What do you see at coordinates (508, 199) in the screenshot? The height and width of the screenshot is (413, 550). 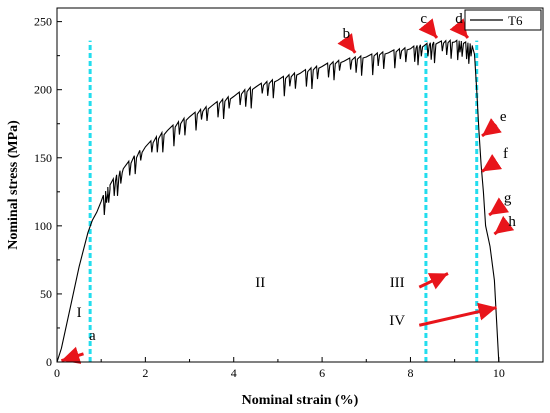 I see `point-label-g: g` at bounding box center [508, 199].